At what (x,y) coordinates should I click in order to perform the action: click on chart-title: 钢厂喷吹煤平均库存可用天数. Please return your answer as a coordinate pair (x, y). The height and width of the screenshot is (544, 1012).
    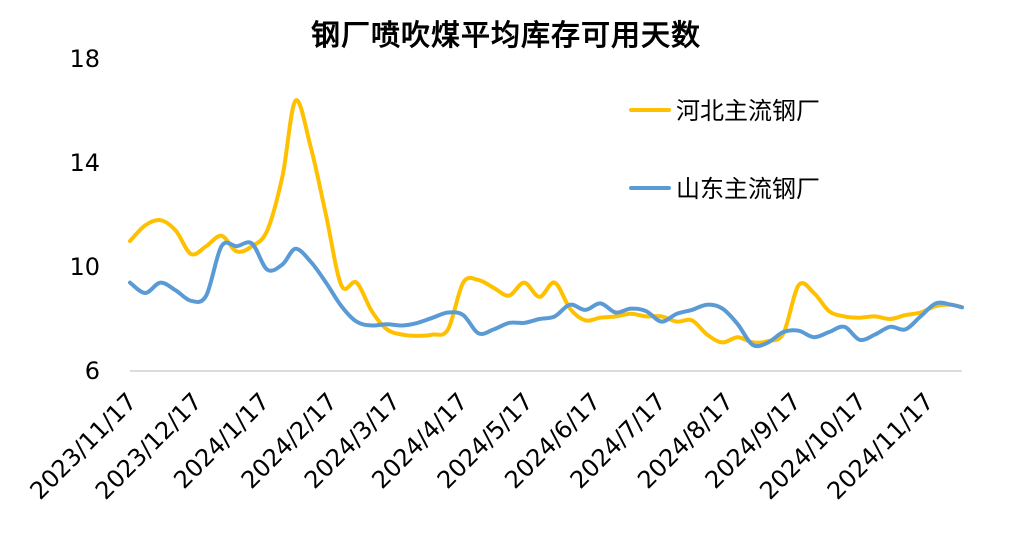
    Looking at the image, I should click on (505, 35).